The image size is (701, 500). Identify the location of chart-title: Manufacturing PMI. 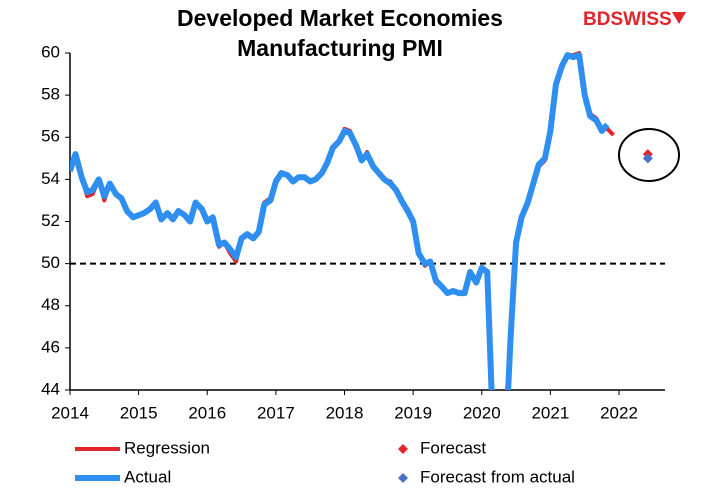
(340, 48).